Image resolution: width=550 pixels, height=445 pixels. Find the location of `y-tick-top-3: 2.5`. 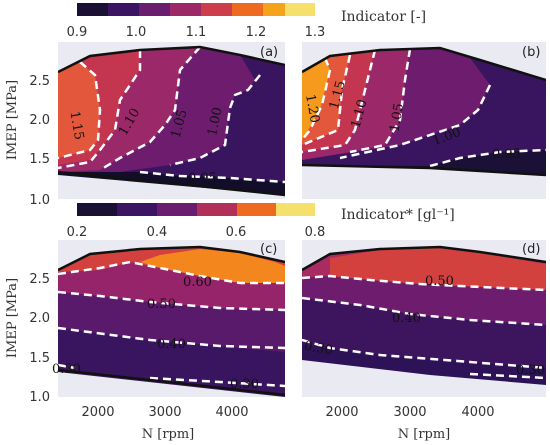

y-tick-top-3: 2.5 is located at coordinates (39, 81).